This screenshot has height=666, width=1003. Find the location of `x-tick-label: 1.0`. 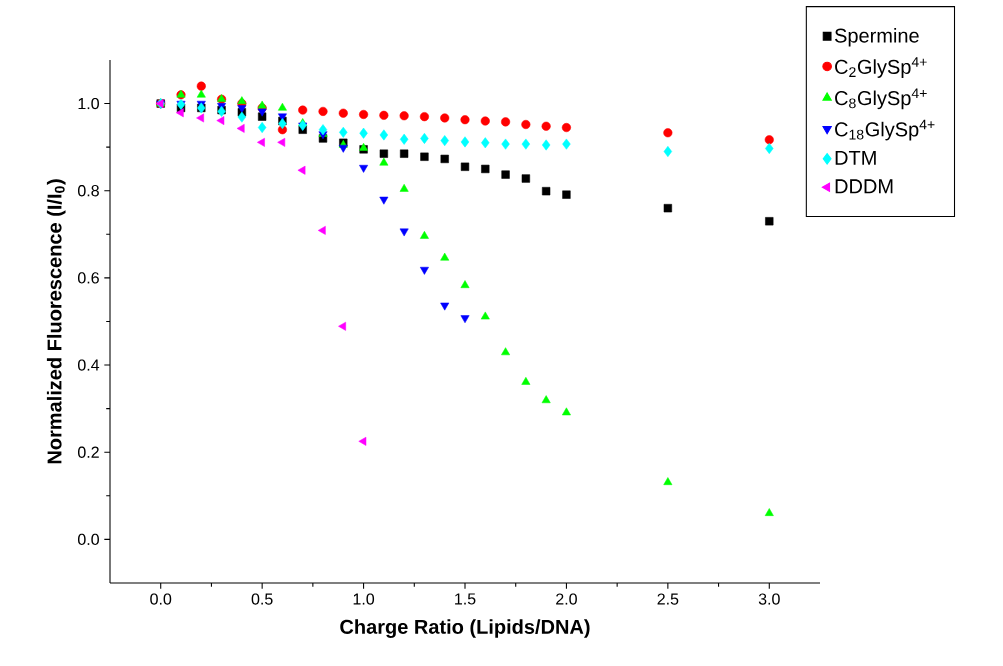

x-tick-label: 1.0 is located at coordinates (364, 599).